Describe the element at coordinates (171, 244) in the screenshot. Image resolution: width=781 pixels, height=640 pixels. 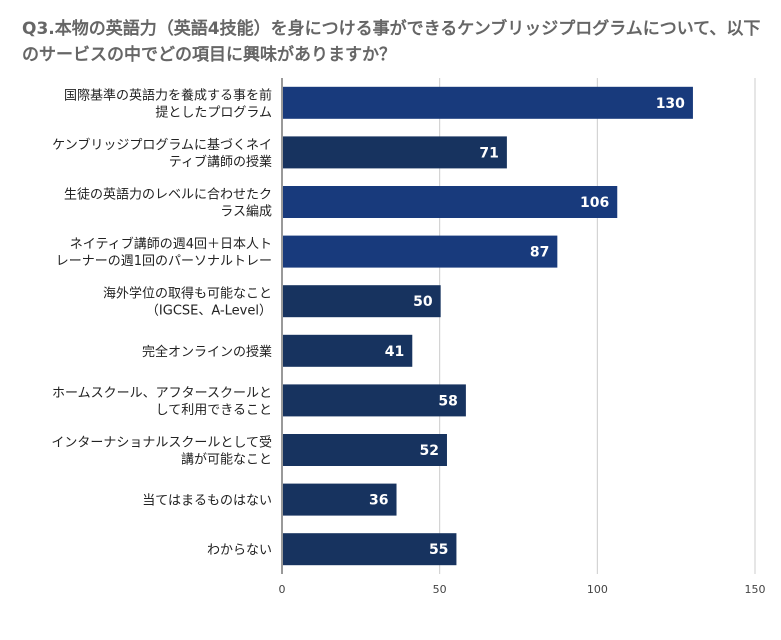
I see `category-label-line: ネイティブ講師の週4回＋日本人ト` at that location.